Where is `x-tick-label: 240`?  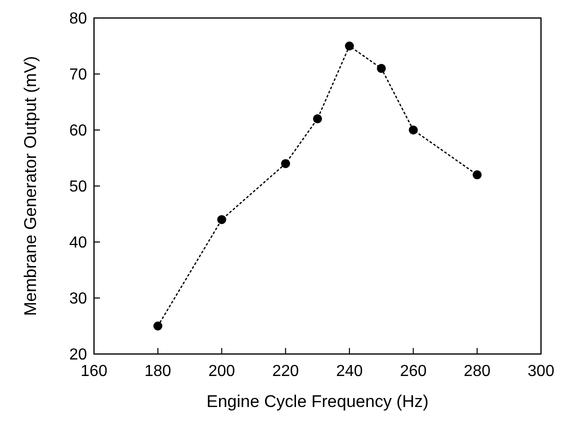
x-tick-label: 240 is located at coordinates (349, 371).